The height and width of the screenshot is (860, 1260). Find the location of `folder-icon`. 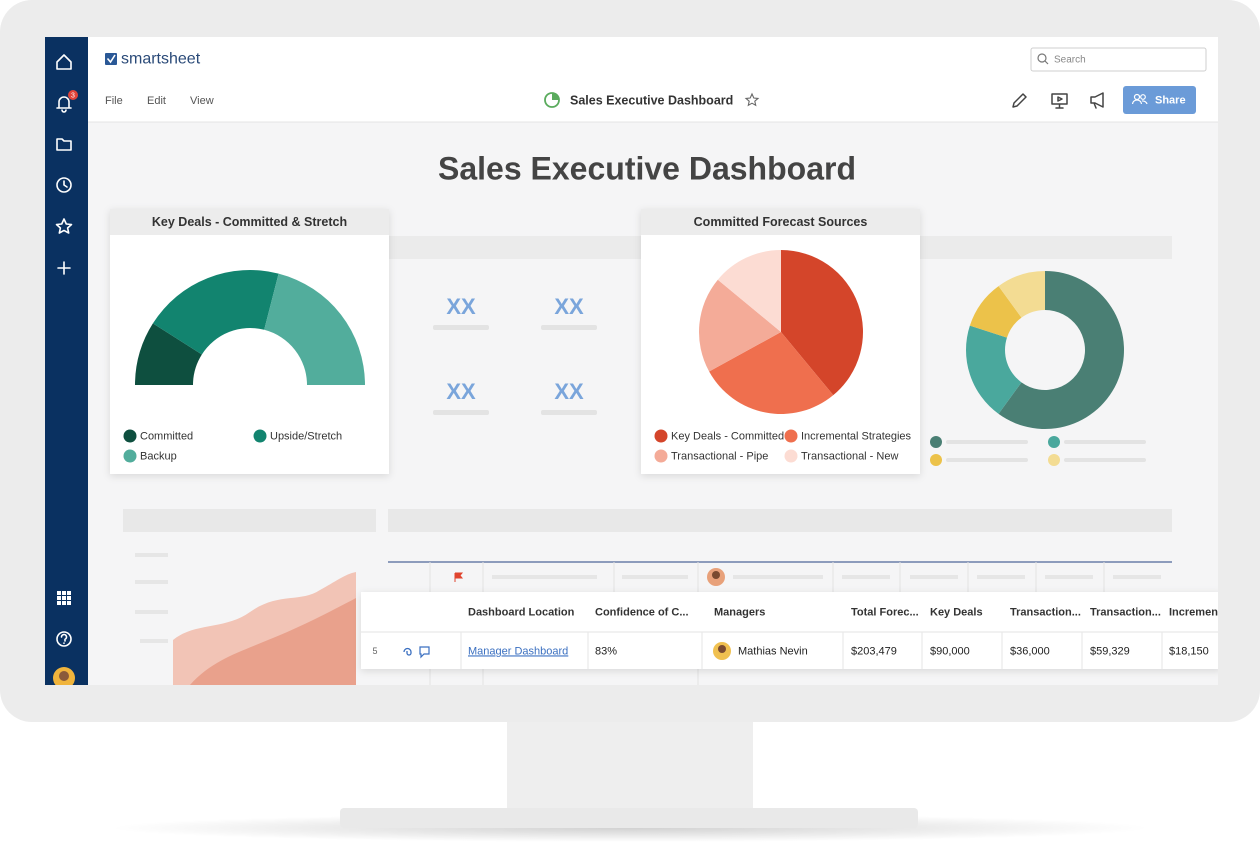

folder-icon is located at coordinates (64, 144).